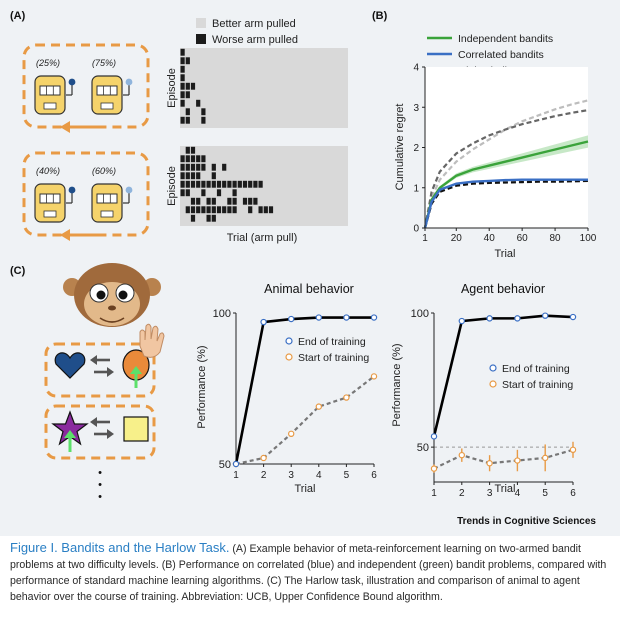 This screenshot has height=620, width=620. Describe the element at coordinates (48, 63) in the screenshot. I see `prob-label-top-left: (25%)` at that location.